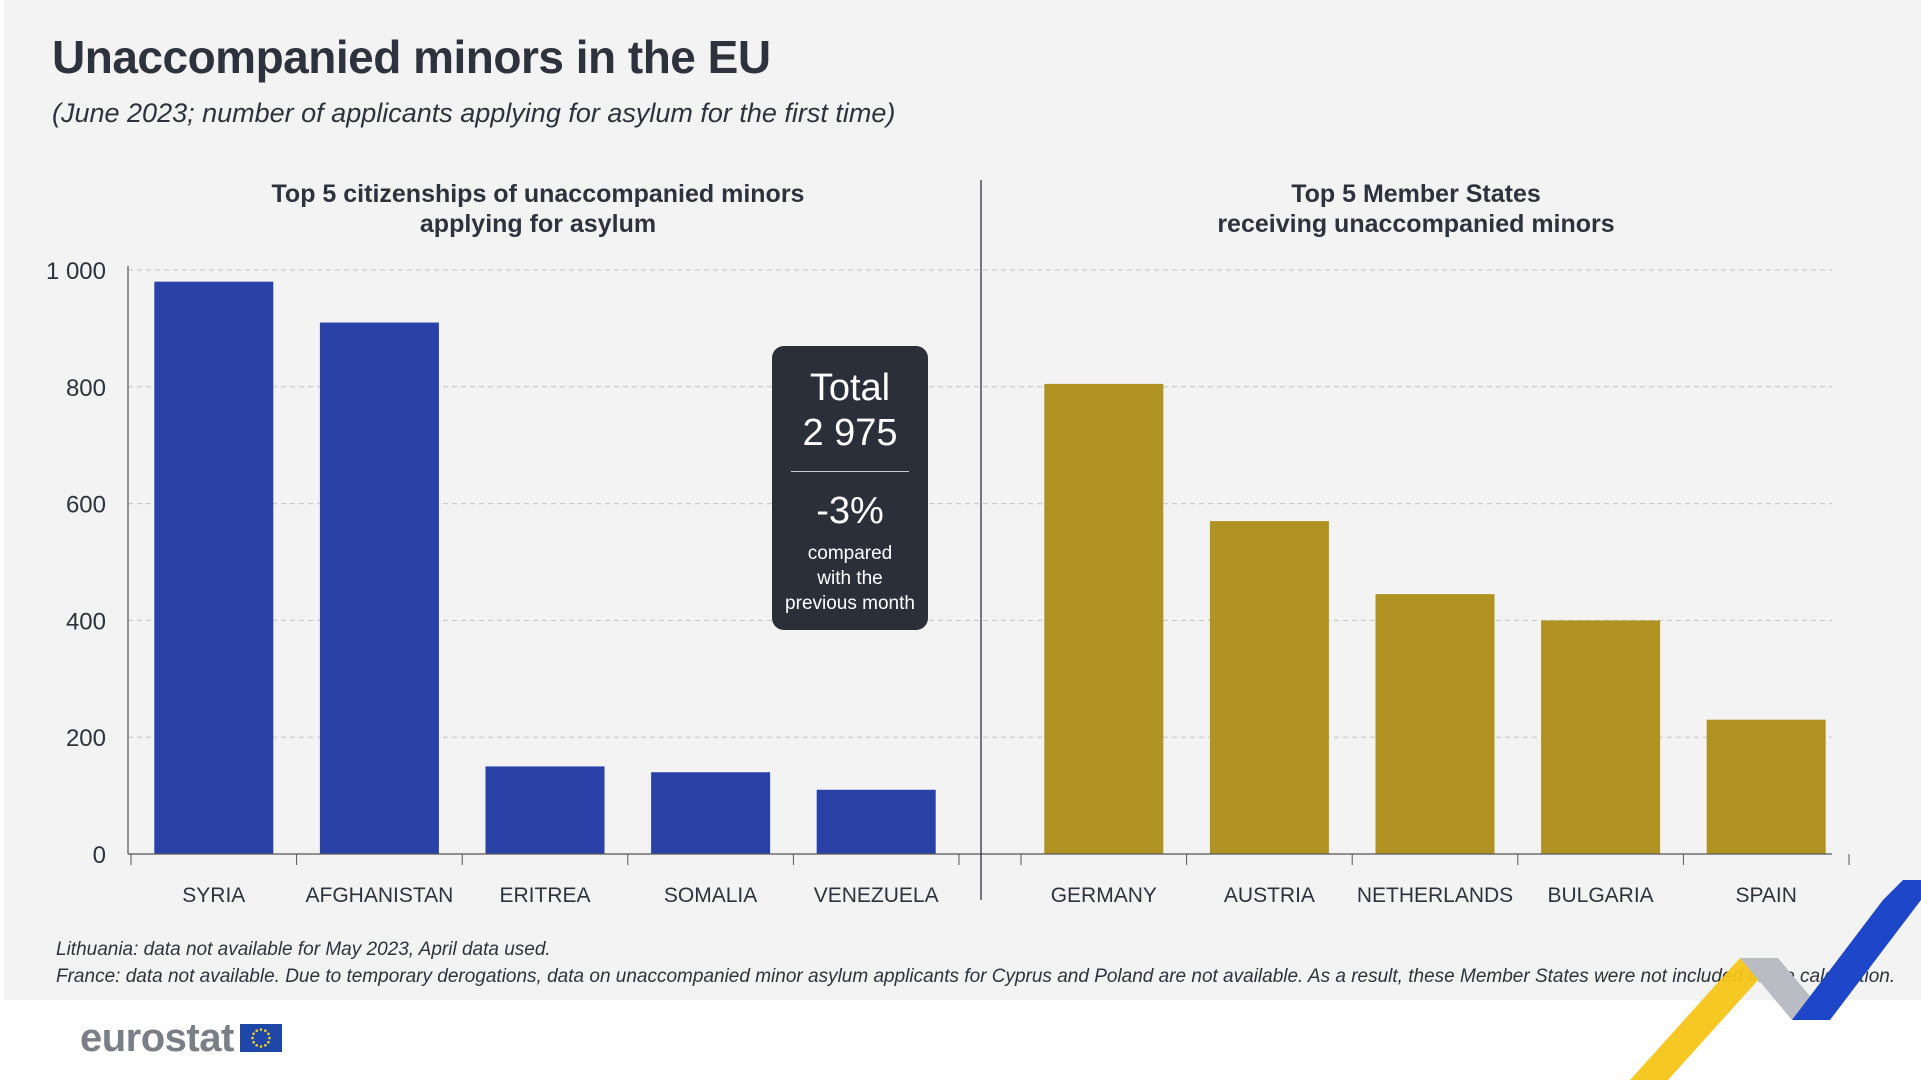 The image size is (1921, 1080). I want to click on bar-right-netherlands, so click(1435, 724).